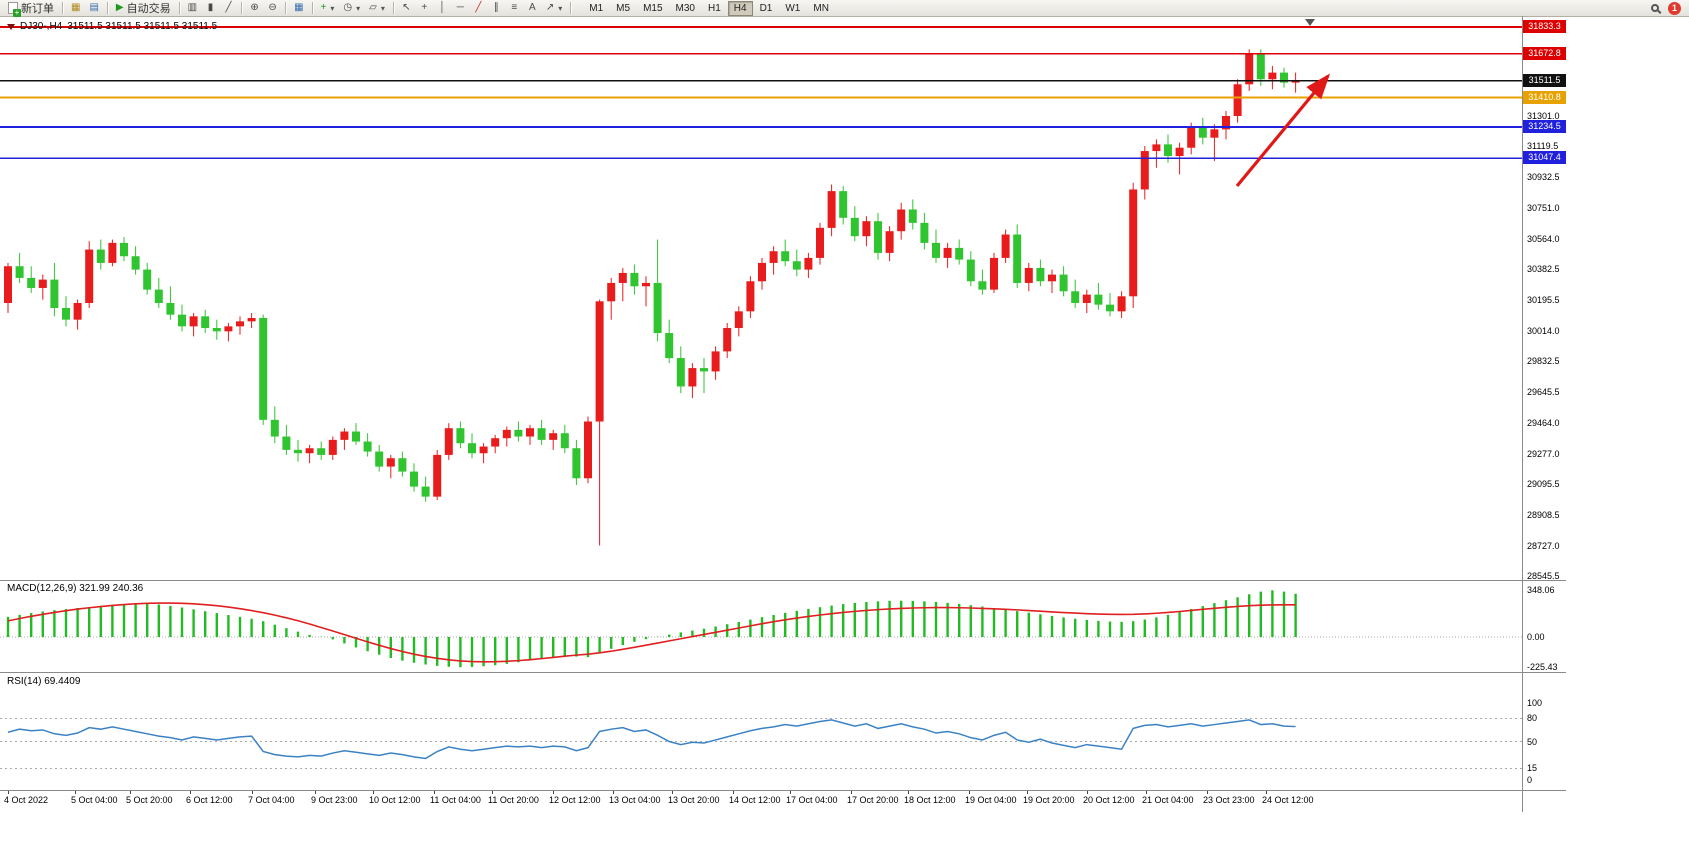 Image resolution: width=1689 pixels, height=857 pixels. I want to click on charts-grid-icon: ▦, so click(76, 7).